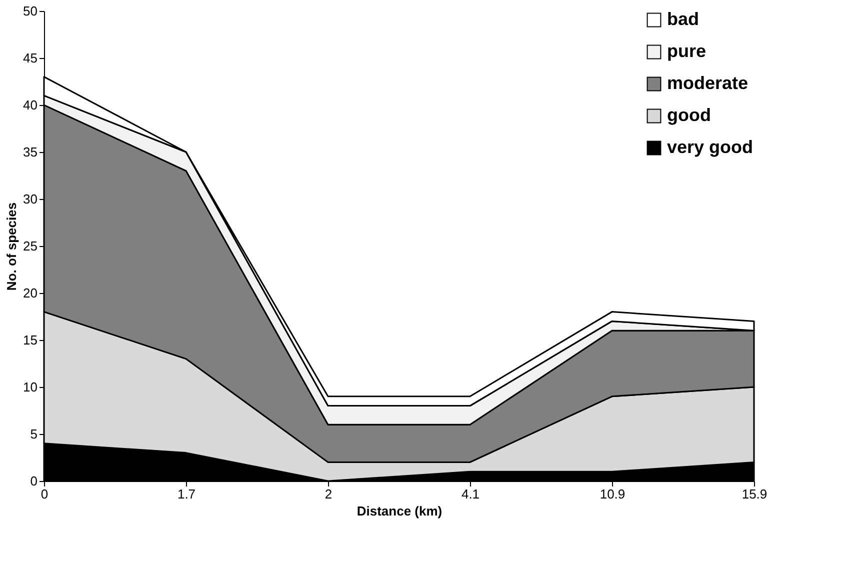 Image resolution: width=848 pixels, height=586 pixels. What do you see at coordinates (30, 246) in the screenshot?
I see `y-tick-label: 25` at bounding box center [30, 246].